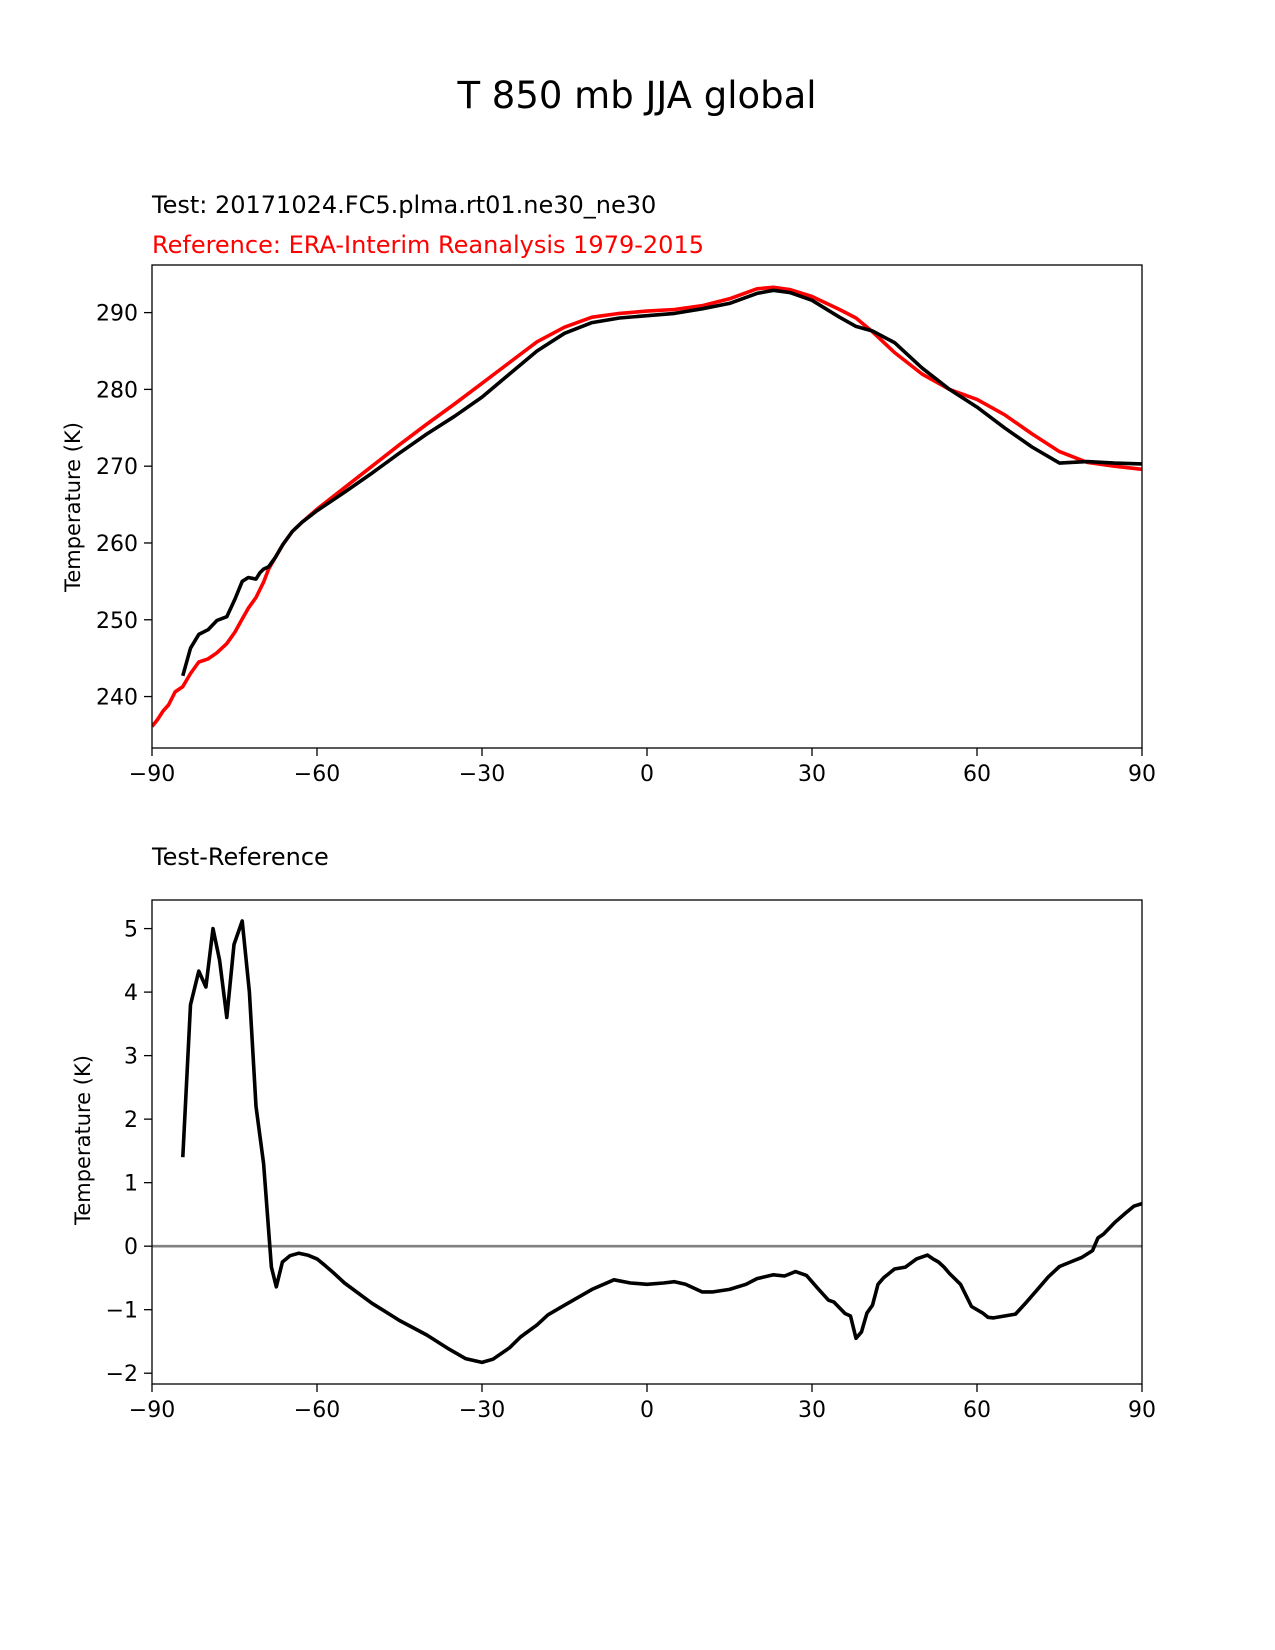 Image resolution: width=1275 pixels, height=1650 pixels. Describe the element at coordinates (117, 698) in the screenshot. I see `y-tick-label: 240` at that location.